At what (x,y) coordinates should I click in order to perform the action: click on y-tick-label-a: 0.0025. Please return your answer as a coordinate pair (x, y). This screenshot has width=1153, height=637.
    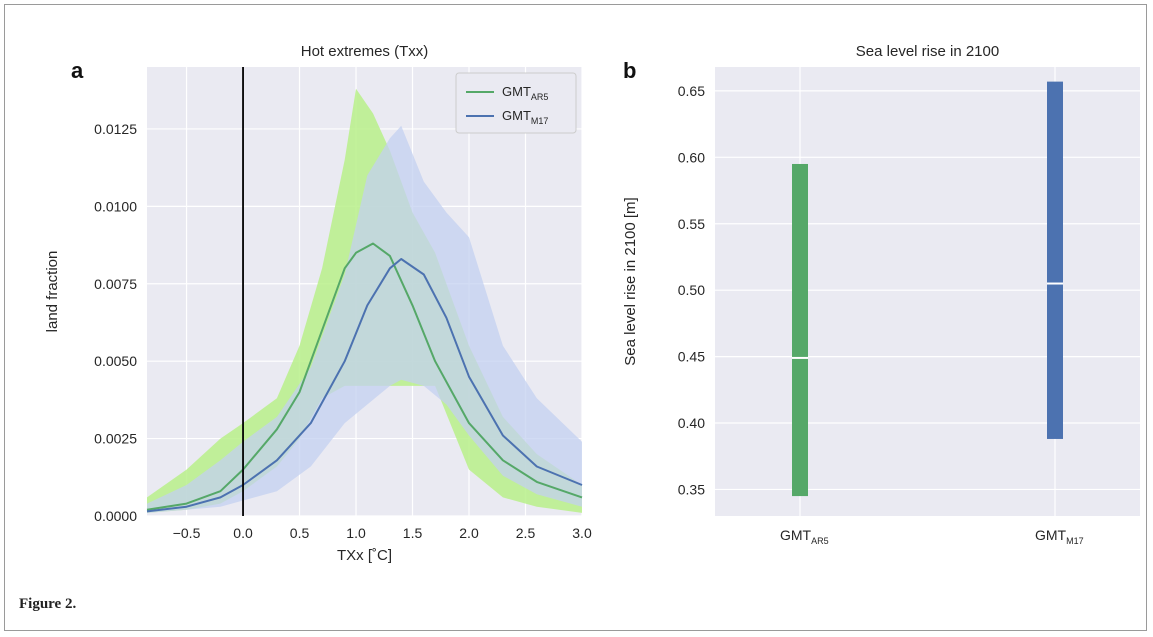
    Looking at the image, I should click on (115, 439).